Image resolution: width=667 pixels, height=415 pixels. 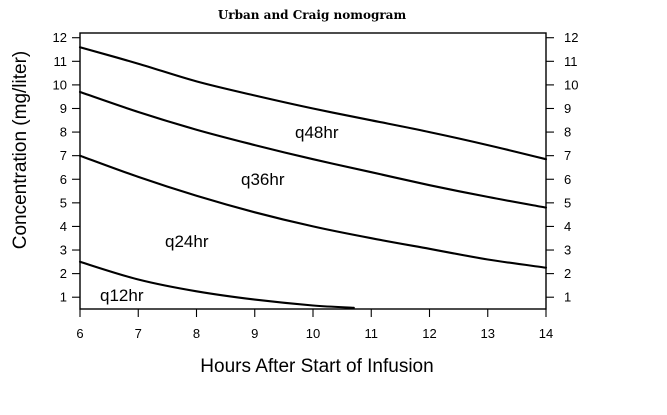 I want to click on y-tick-label-right: 7, so click(x=567, y=155).